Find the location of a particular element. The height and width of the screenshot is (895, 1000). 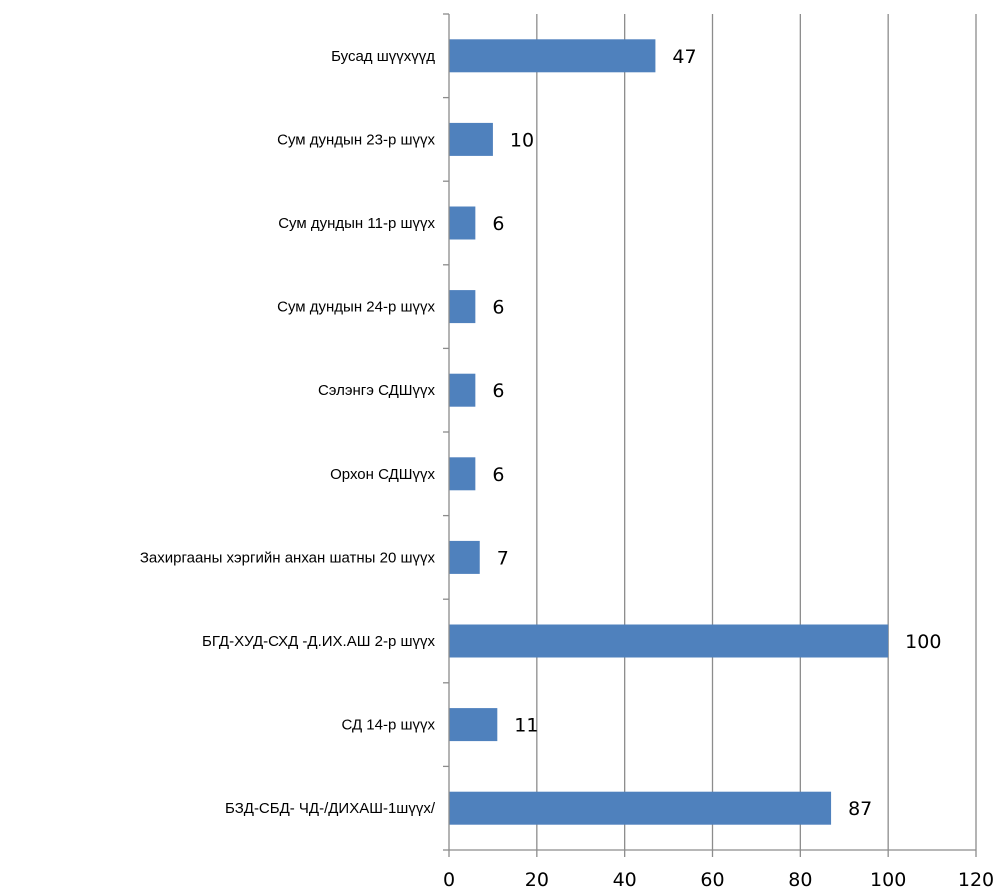

data-label: 10 is located at coordinates (522, 140).